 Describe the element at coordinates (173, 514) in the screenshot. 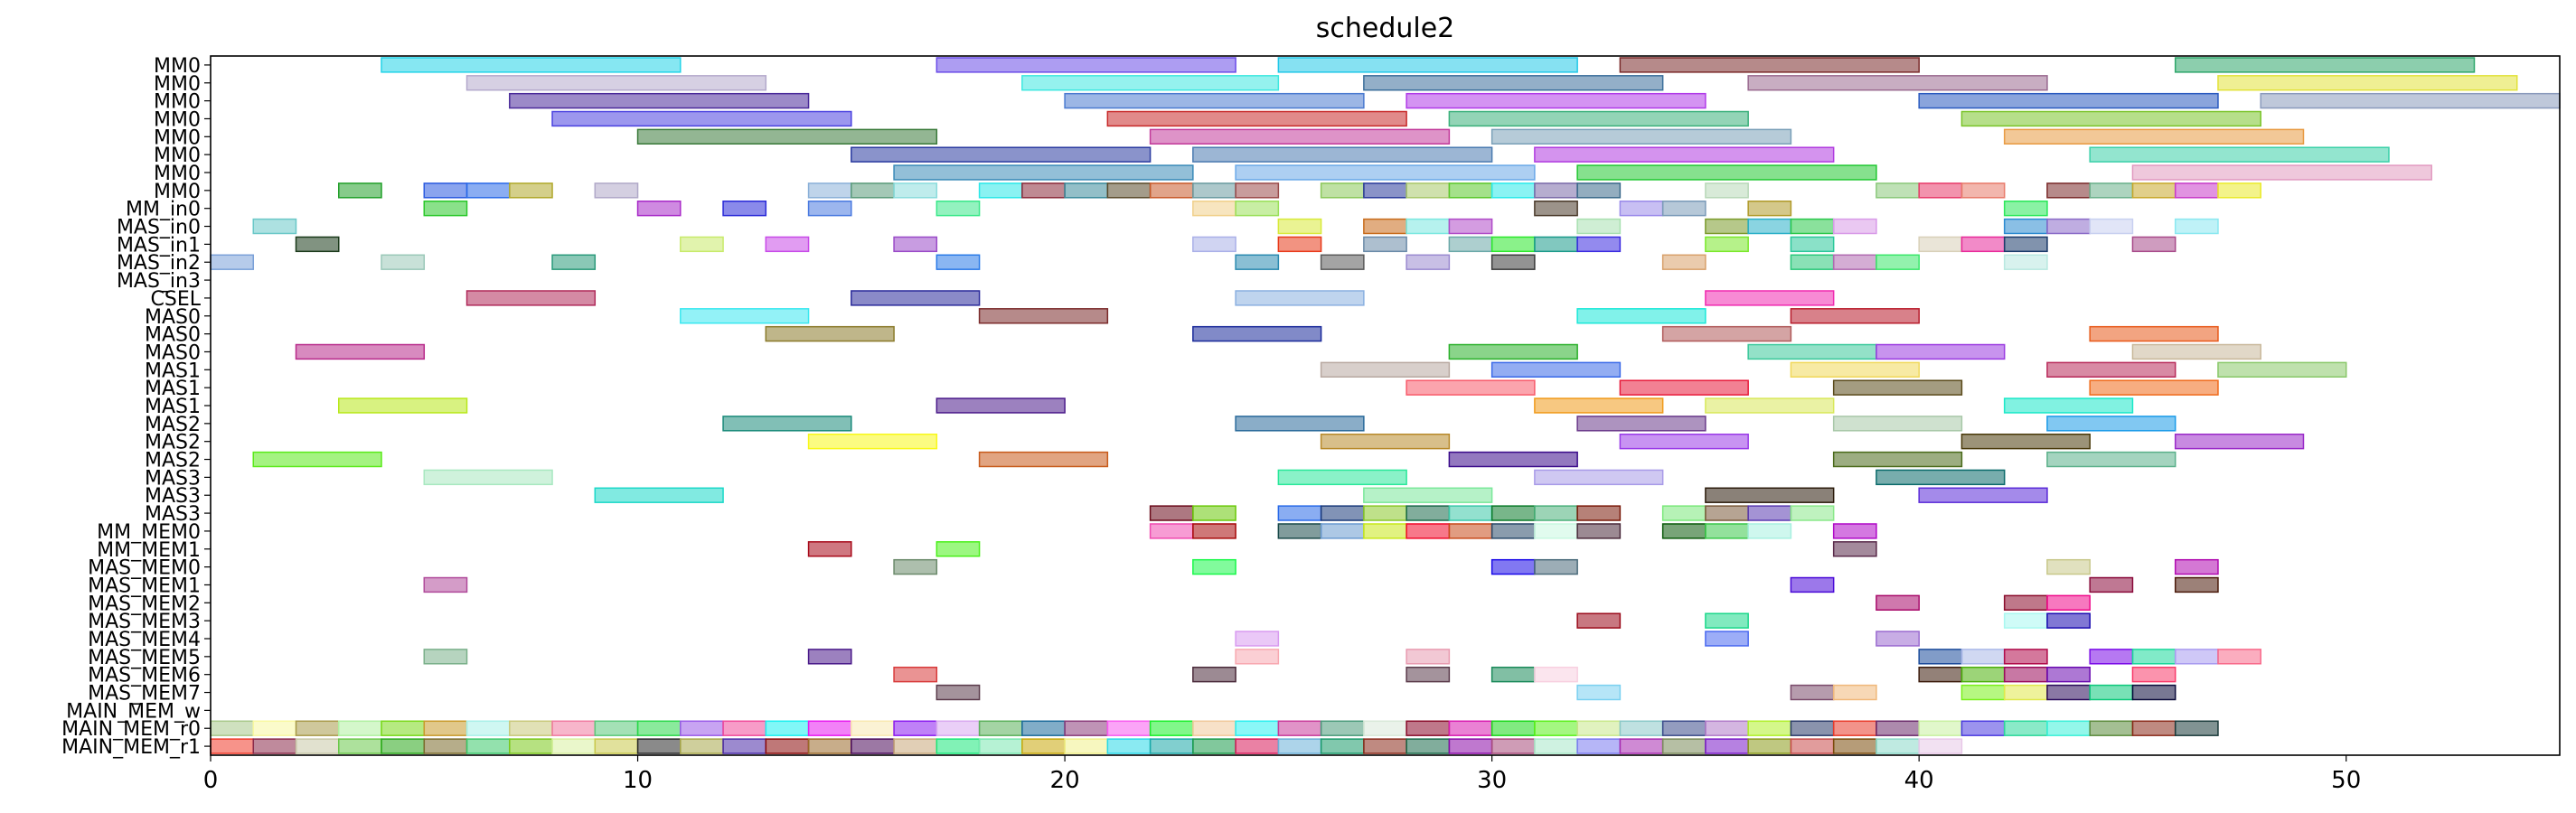

I see `y-tick-label: MAS3` at that location.